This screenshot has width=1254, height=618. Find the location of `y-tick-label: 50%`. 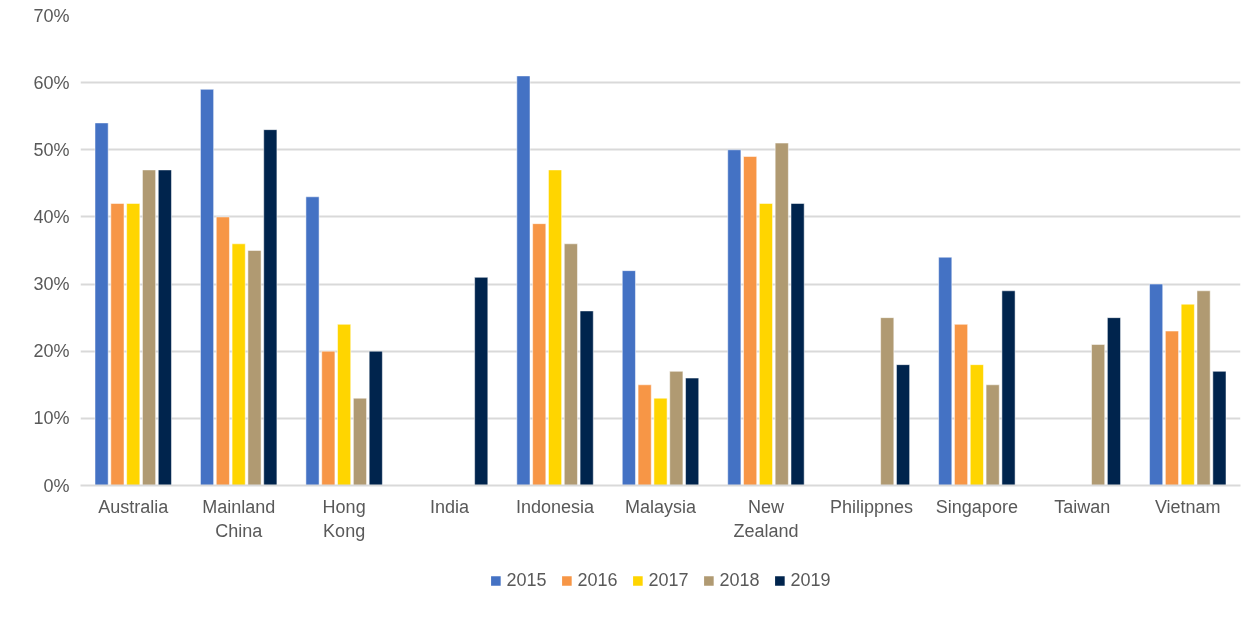

y-tick-label: 50% is located at coordinates (51, 149).